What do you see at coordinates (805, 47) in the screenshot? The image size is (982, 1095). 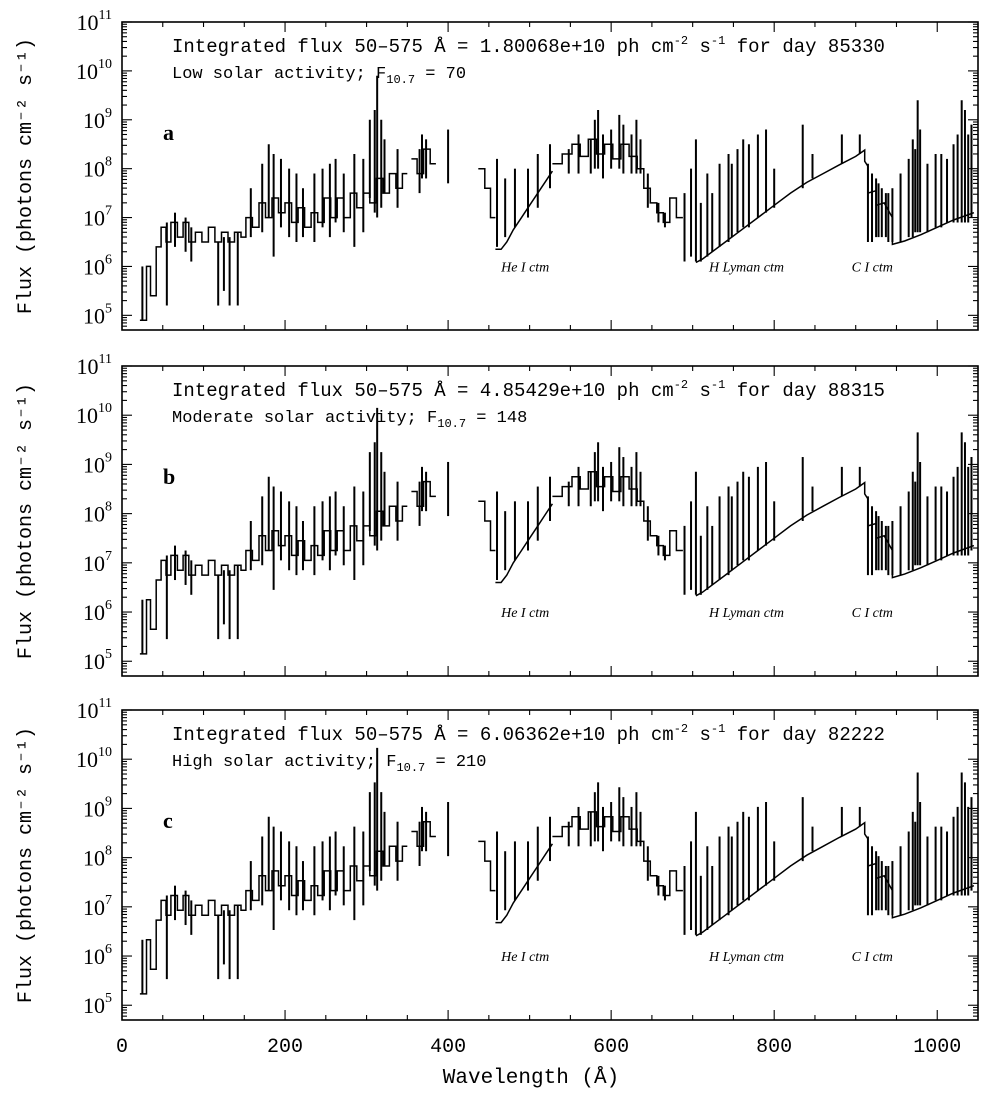 I see `note-text: for day 85330` at bounding box center [805, 47].